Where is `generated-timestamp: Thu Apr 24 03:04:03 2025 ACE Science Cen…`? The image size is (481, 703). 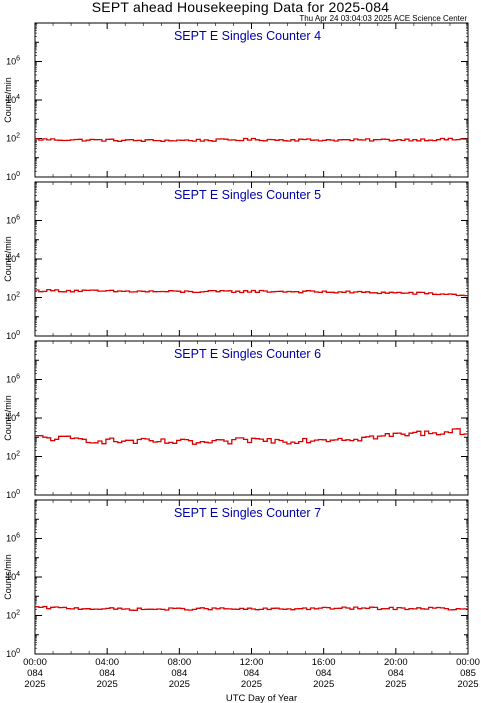 generated-timestamp: Thu Apr 24 03:04:03 2025 ACE Science Cen… is located at coordinates (383, 18).